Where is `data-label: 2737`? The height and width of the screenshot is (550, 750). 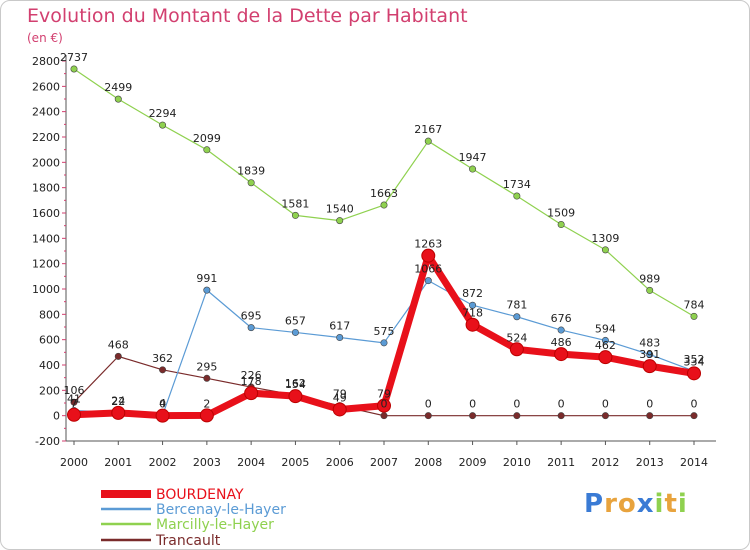
data-label: 2737 is located at coordinates (74, 57).